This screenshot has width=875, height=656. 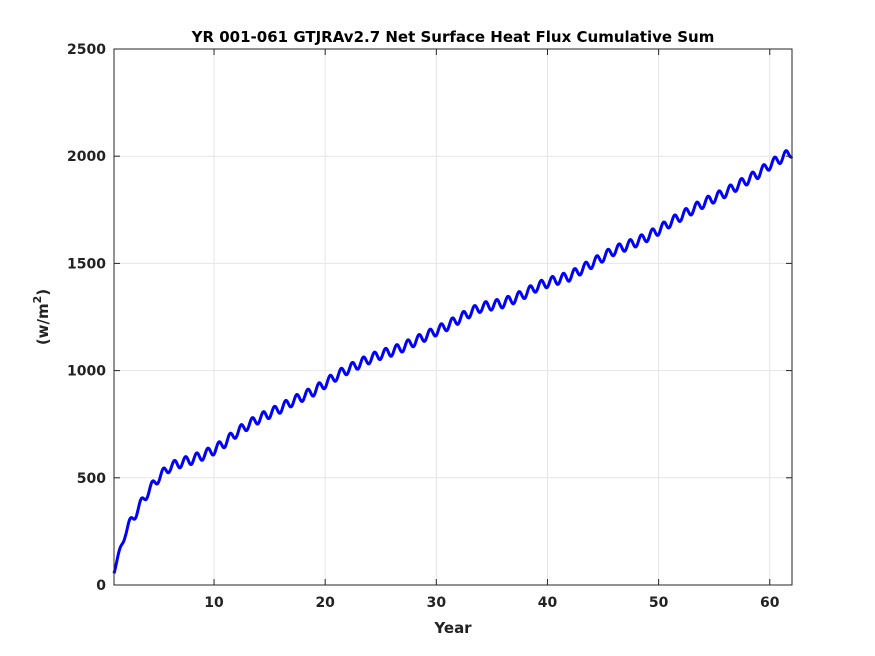 I want to click on y-tick-label: 0, so click(x=101, y=586).